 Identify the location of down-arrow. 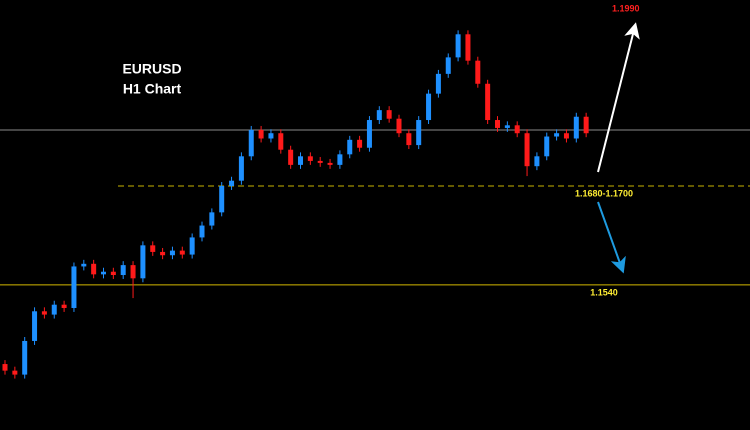
(611, 237).